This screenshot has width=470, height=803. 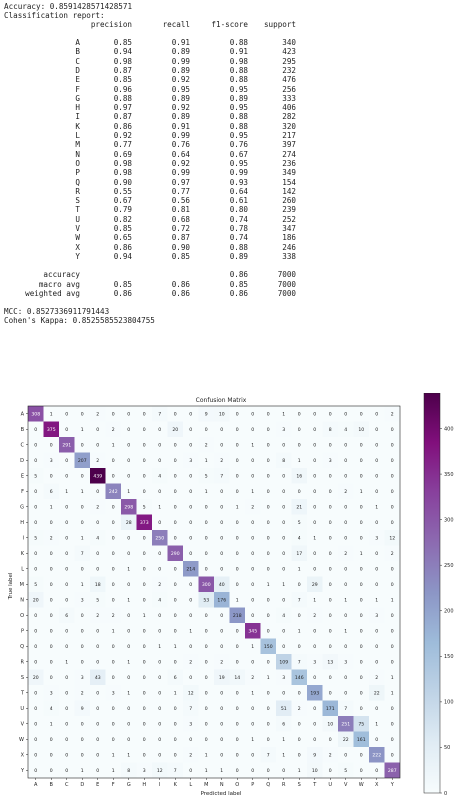 What do you see at coordinates (238, 201) in the screenshot?
I see `row-value: 0.61` at bounding box center [238, 201].